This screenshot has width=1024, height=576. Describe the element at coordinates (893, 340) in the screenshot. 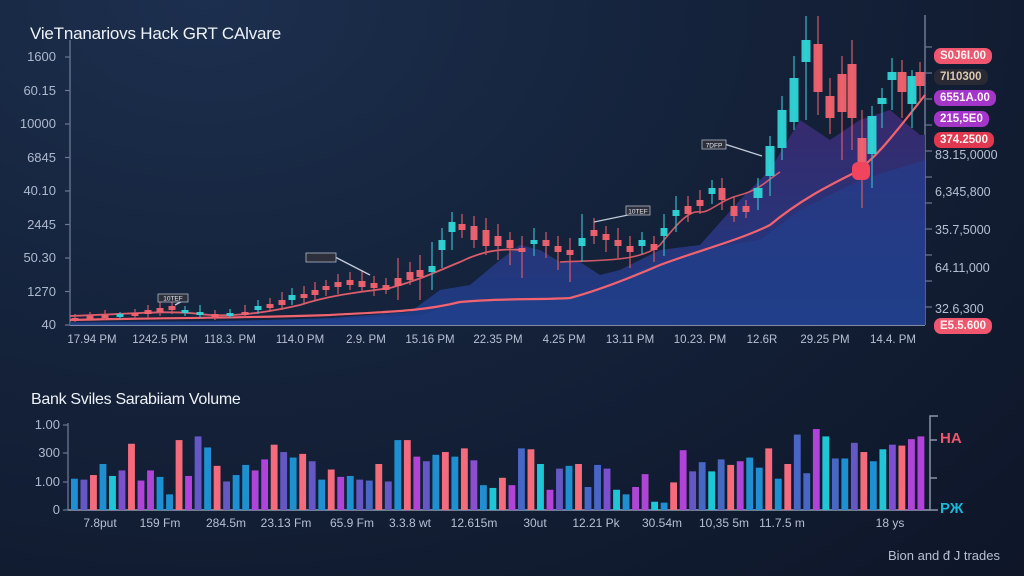

I see `x-tick-label: 14.4. PM` at that location.